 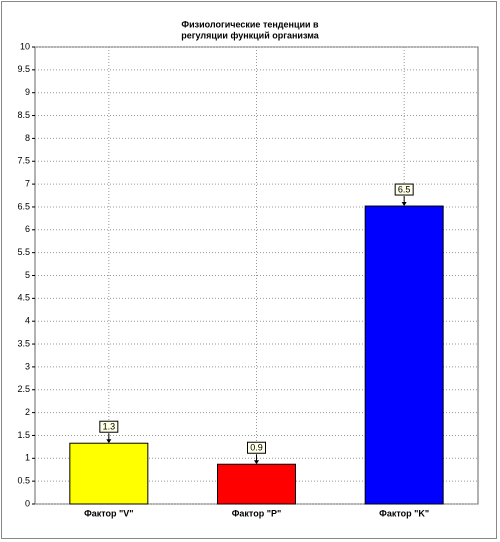 What do you see at coordinates (250, 24) in the screenshot?
I see `chart-title: Физиологические тенденции в` at bounding box center [250, 24].